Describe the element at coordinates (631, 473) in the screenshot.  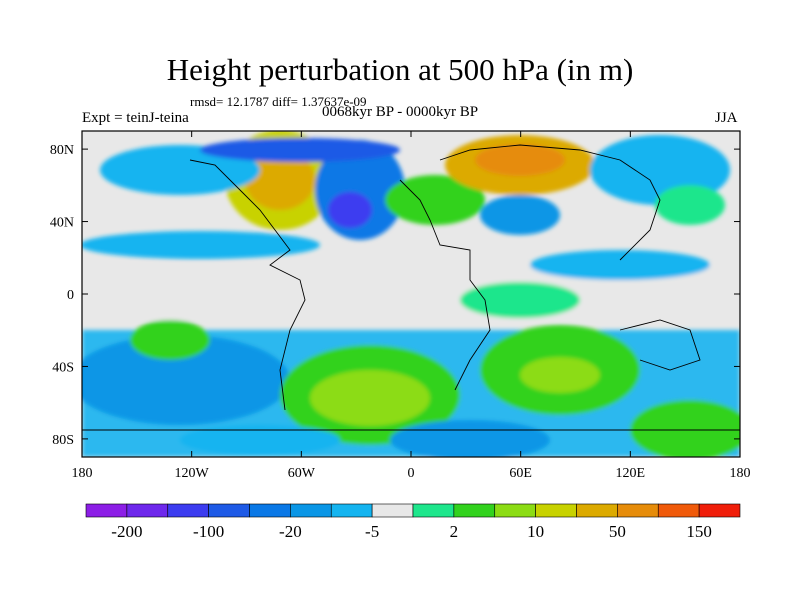
I see `x-tick-label: 120E` at that location.